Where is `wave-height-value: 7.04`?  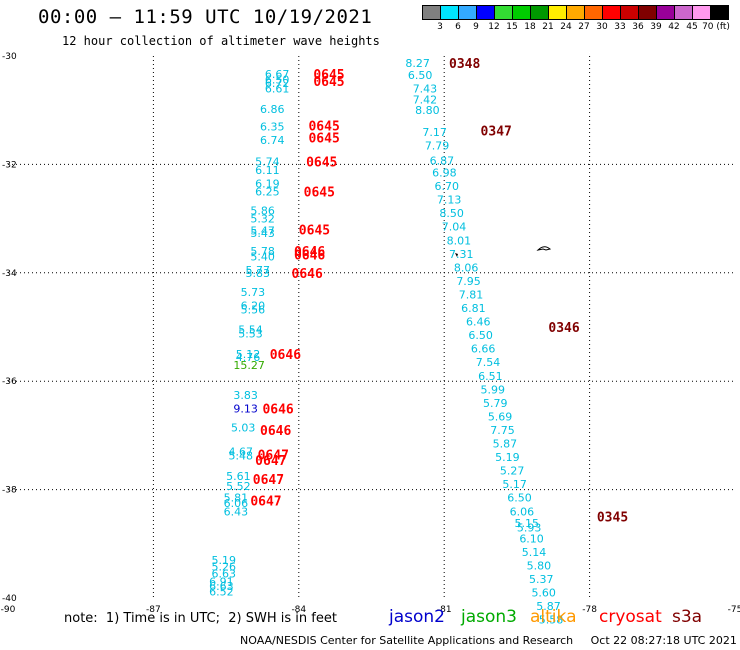 wave-height-value: 7.04 is located at coordinates (454, 227).